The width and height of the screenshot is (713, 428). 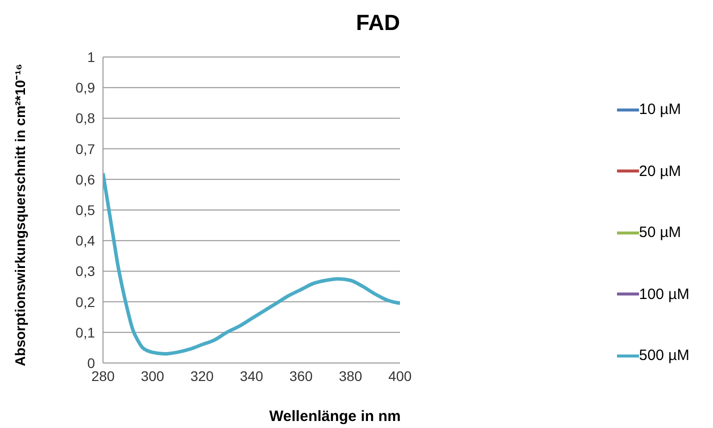 What do you see at coordinates (152, 376) in the screenshot?
I see `x-tick-label: 300` at bounding box center [152, 376].